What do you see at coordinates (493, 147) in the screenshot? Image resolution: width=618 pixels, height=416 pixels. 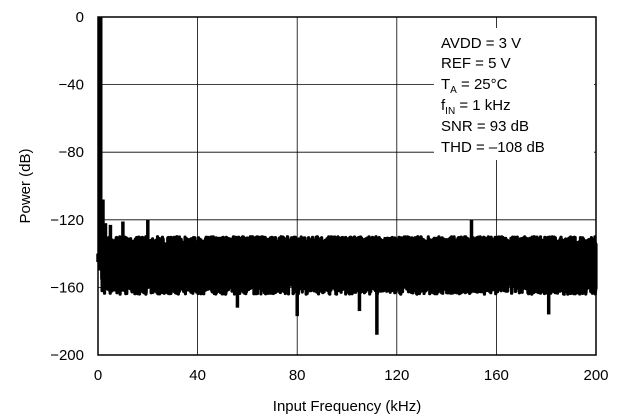 I see `annotation-thd: THD = –108 dB` at bounding box center [493, 147].